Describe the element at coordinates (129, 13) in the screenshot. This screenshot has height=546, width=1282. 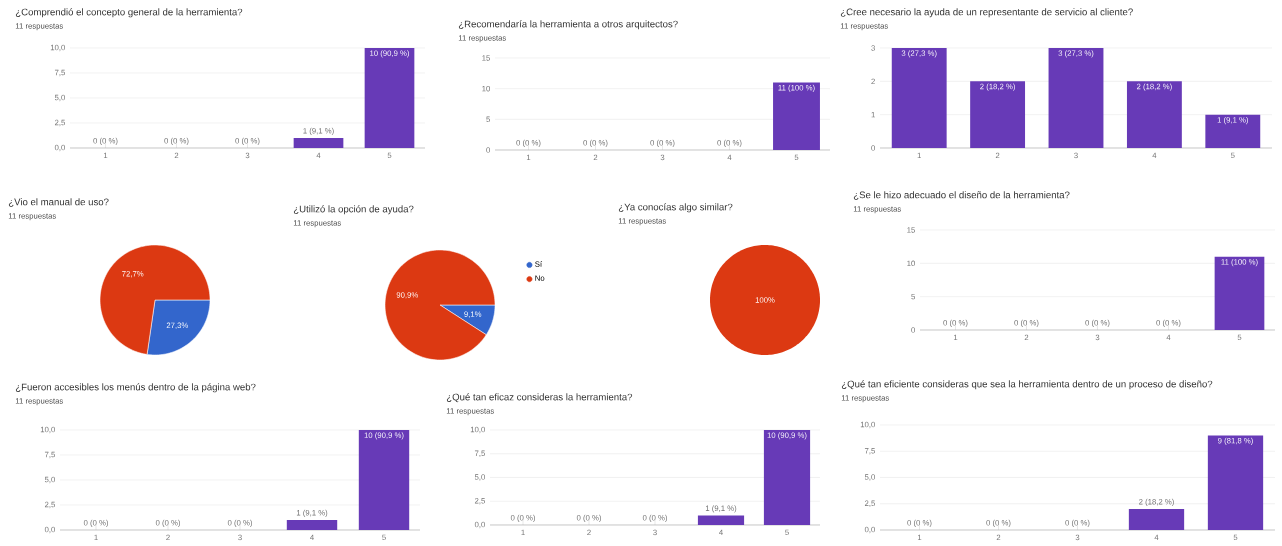
I see `chart-title: ¿Comprendió el concepto general de la herramienta?` at that location.